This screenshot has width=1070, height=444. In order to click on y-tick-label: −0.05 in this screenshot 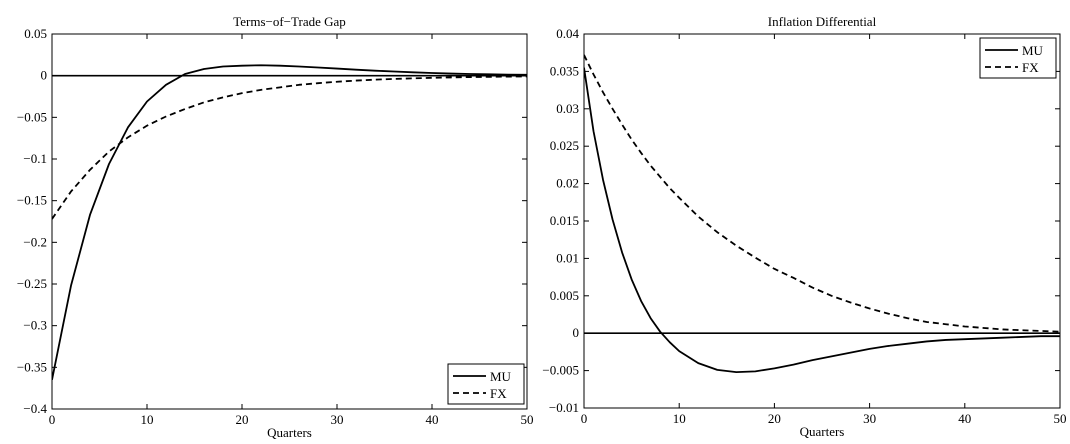, I will do `click(32, 116)`.